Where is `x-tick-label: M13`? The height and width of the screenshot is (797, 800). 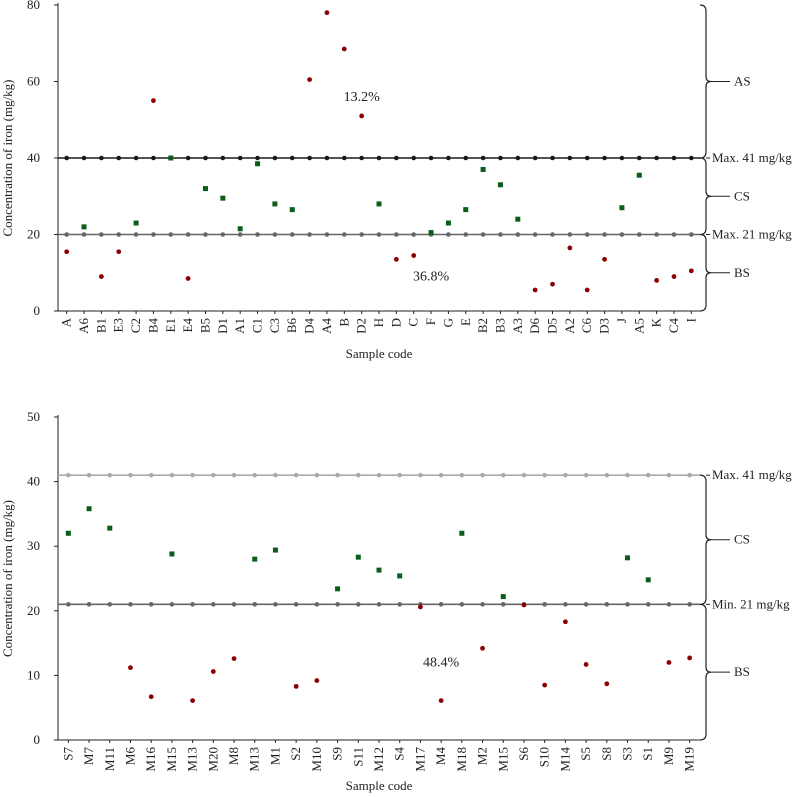
x-tick-label: M13 is located at coordinates (254, 759).